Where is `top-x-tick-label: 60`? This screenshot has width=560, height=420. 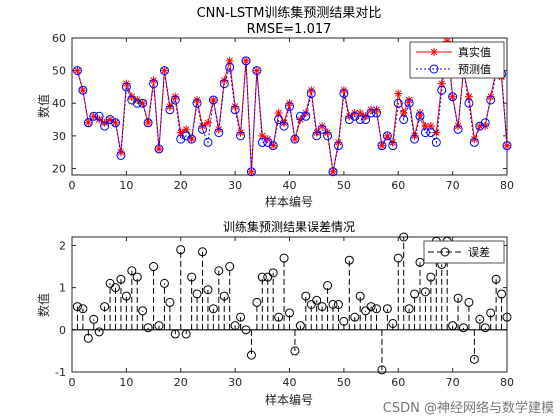
top-x-tick-label: 60 is located at coordinates (398, 185).